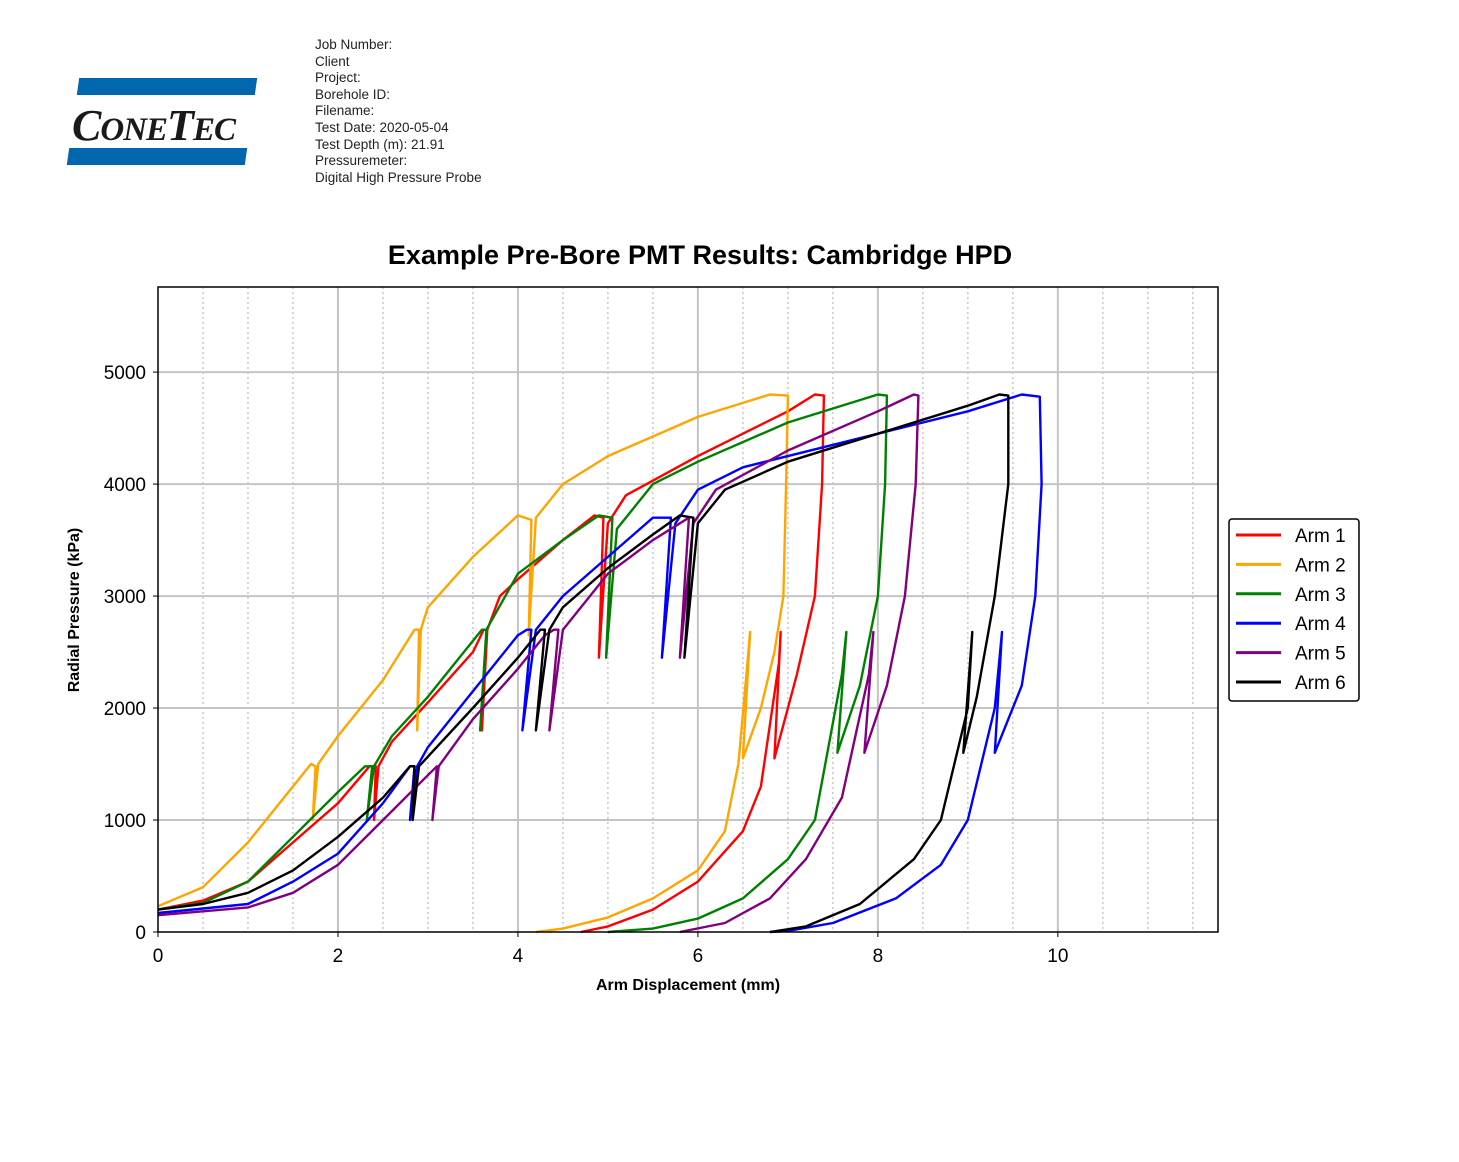  What do you see at coordinates (1320, 565) in the screenshot?
I see `legend-label-arm-2: Arm 2` at bounding box center [1320, 565].